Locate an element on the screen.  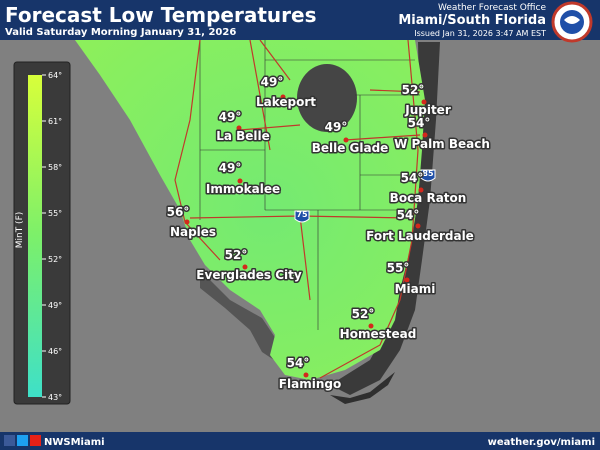
city-name: Jupiter is located at coordinates (427, 110).